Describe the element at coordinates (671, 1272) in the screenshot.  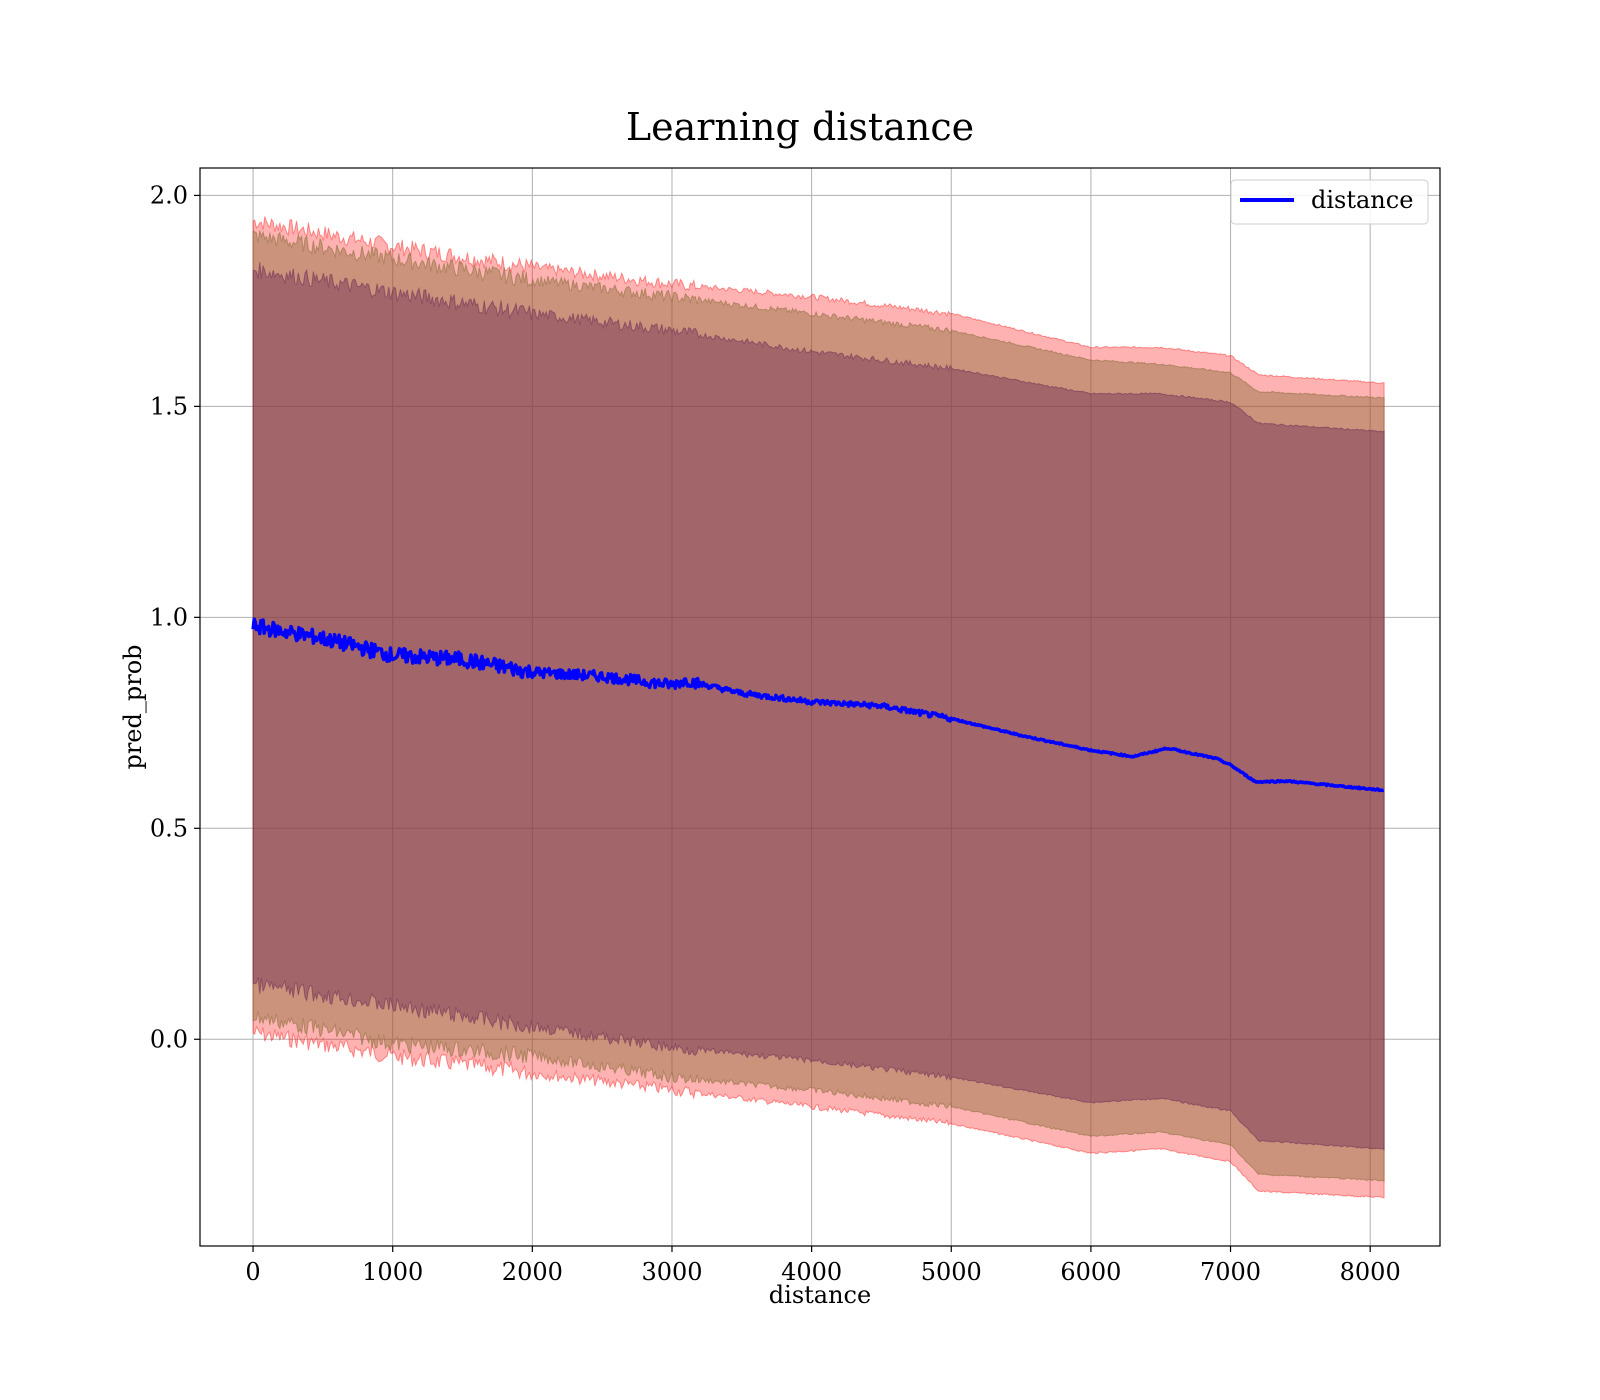
I see `x-tick-label: 3000` at that location.